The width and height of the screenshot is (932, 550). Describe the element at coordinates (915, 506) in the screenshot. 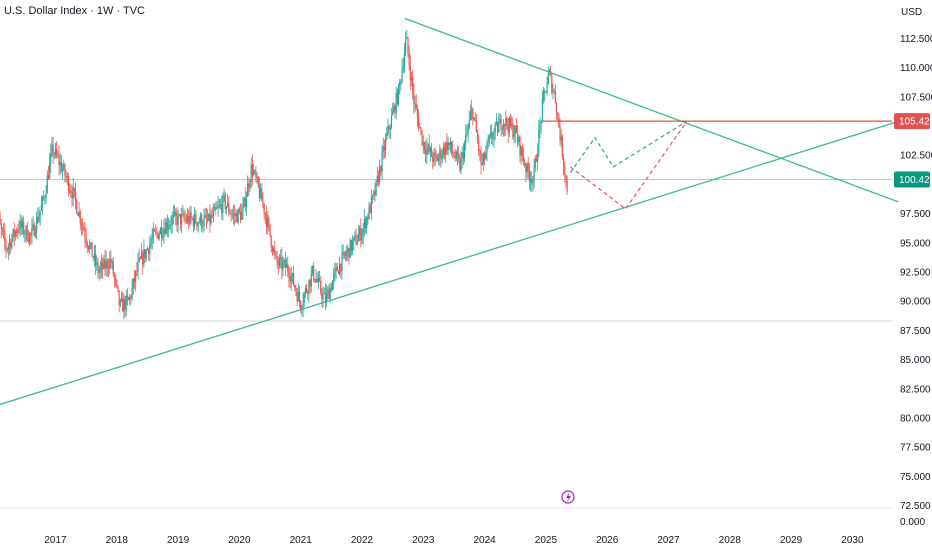

I see `y-tick-label: 72.500` at that location.